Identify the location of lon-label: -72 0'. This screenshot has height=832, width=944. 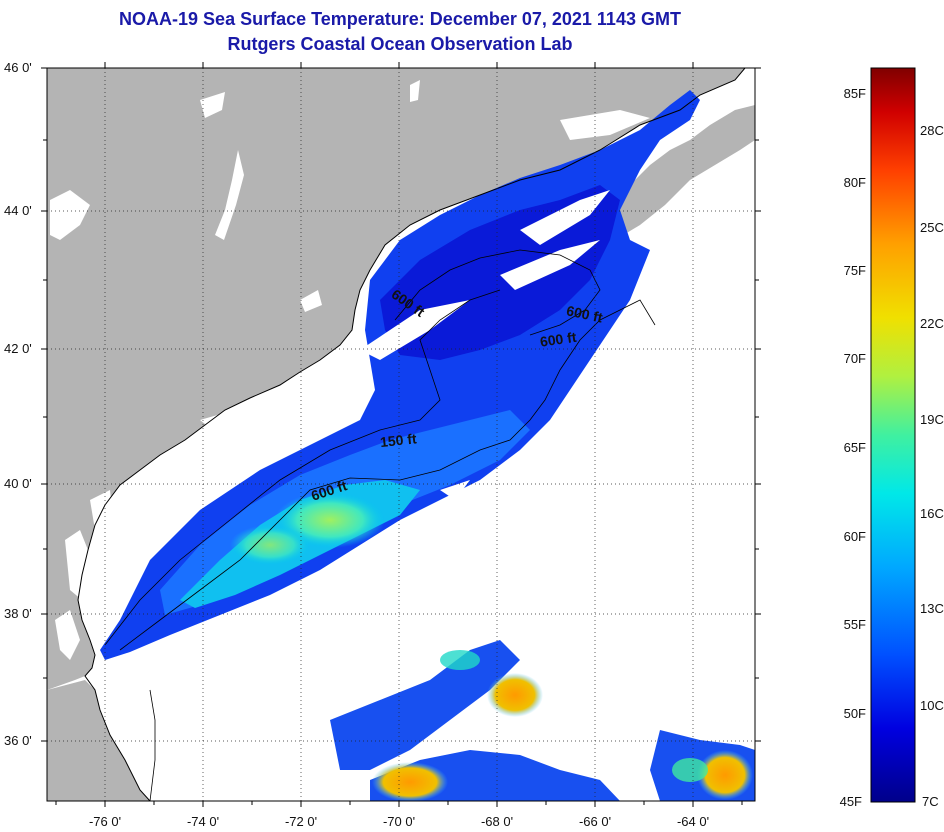
(301, 821).